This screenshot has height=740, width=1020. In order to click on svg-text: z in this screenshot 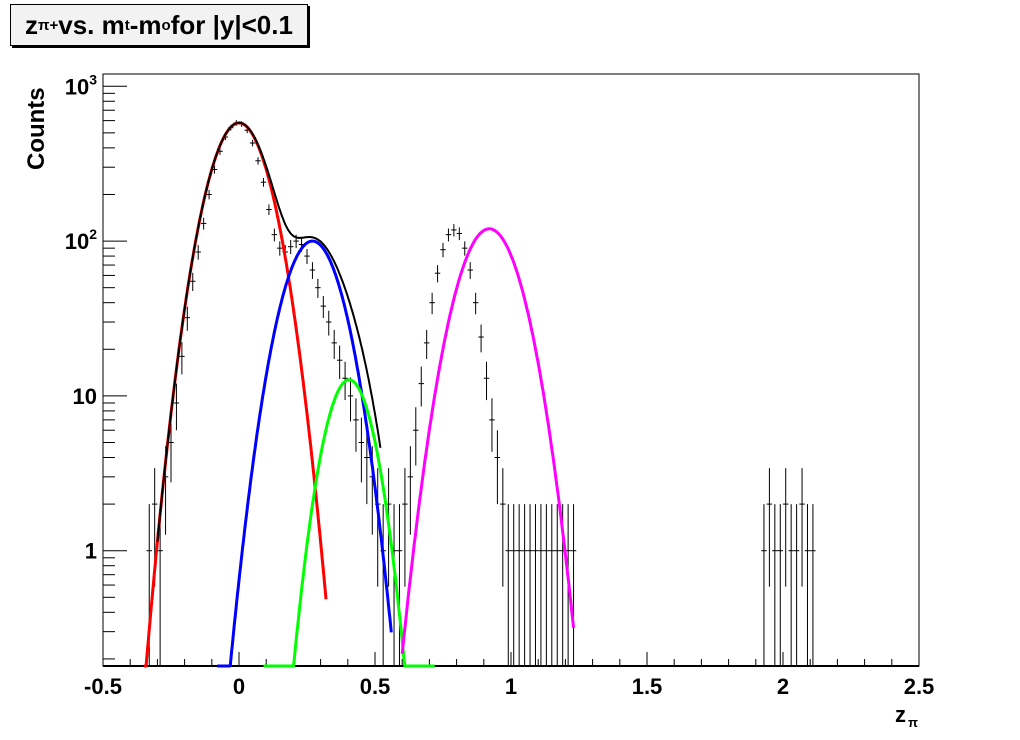, I will do `click(900, 714)`.